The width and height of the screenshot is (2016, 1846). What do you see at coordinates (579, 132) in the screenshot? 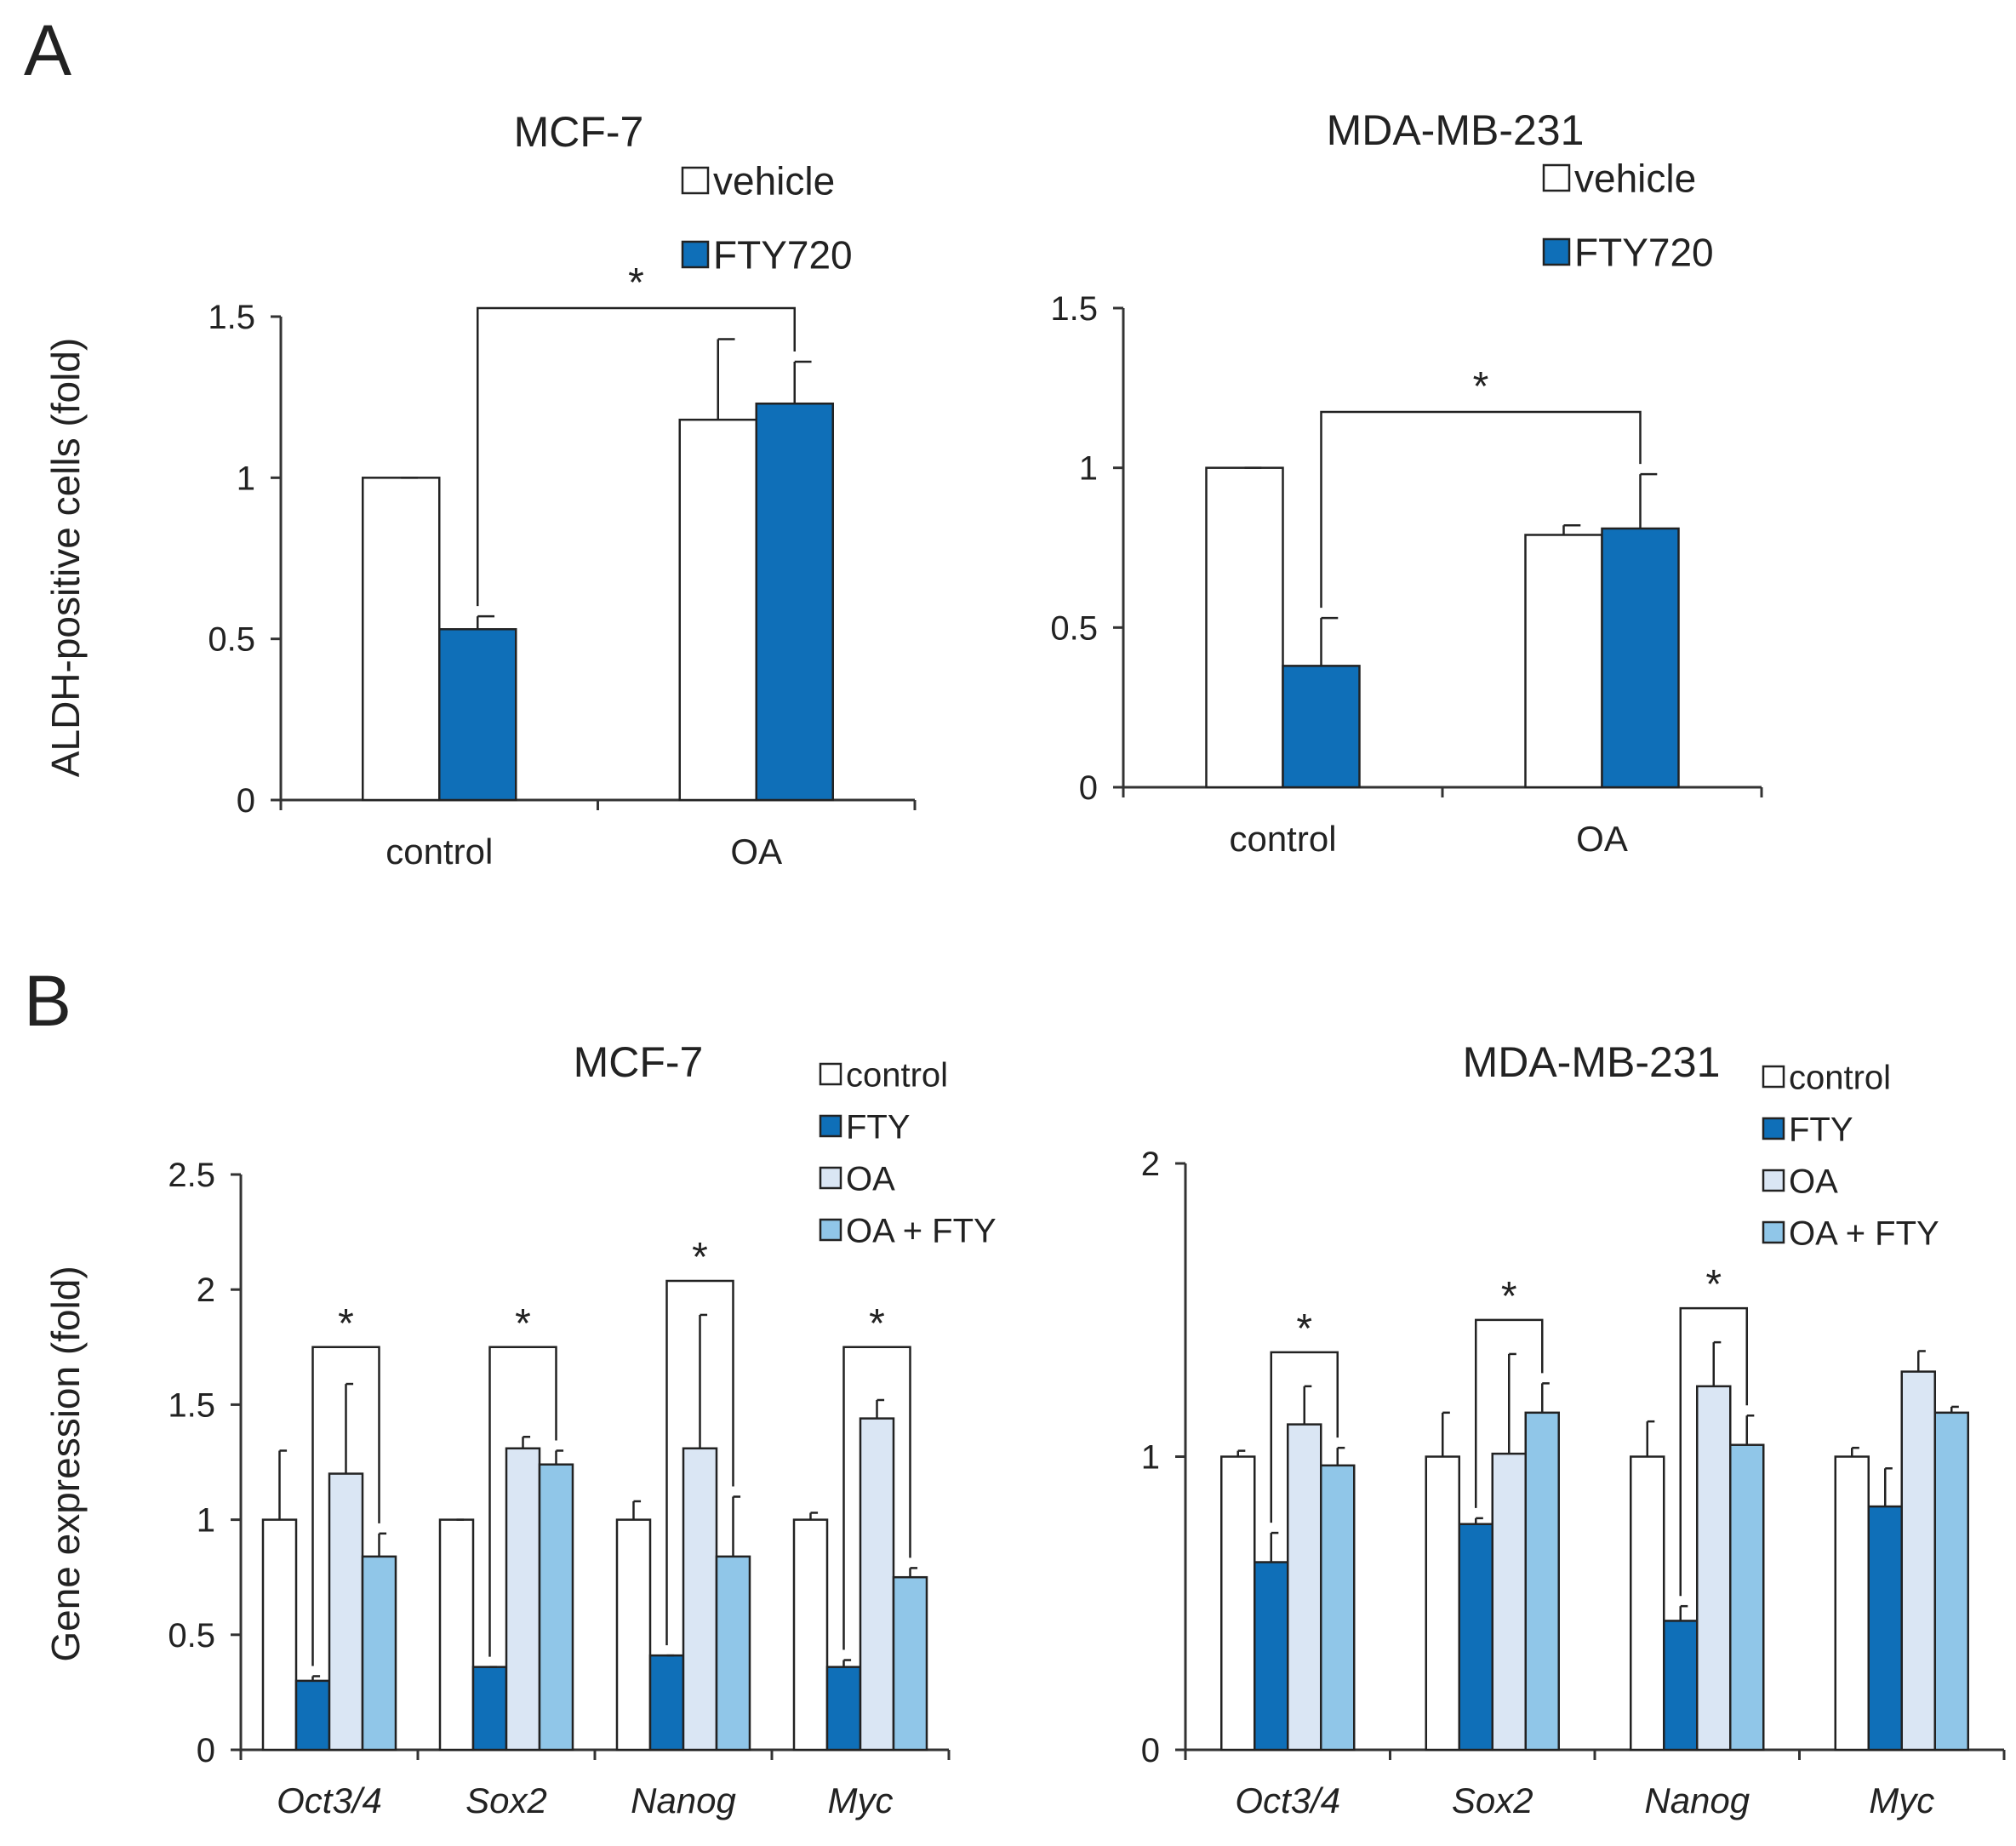
I see `chart-title: MCF-7` at bounding box center [579, 132].